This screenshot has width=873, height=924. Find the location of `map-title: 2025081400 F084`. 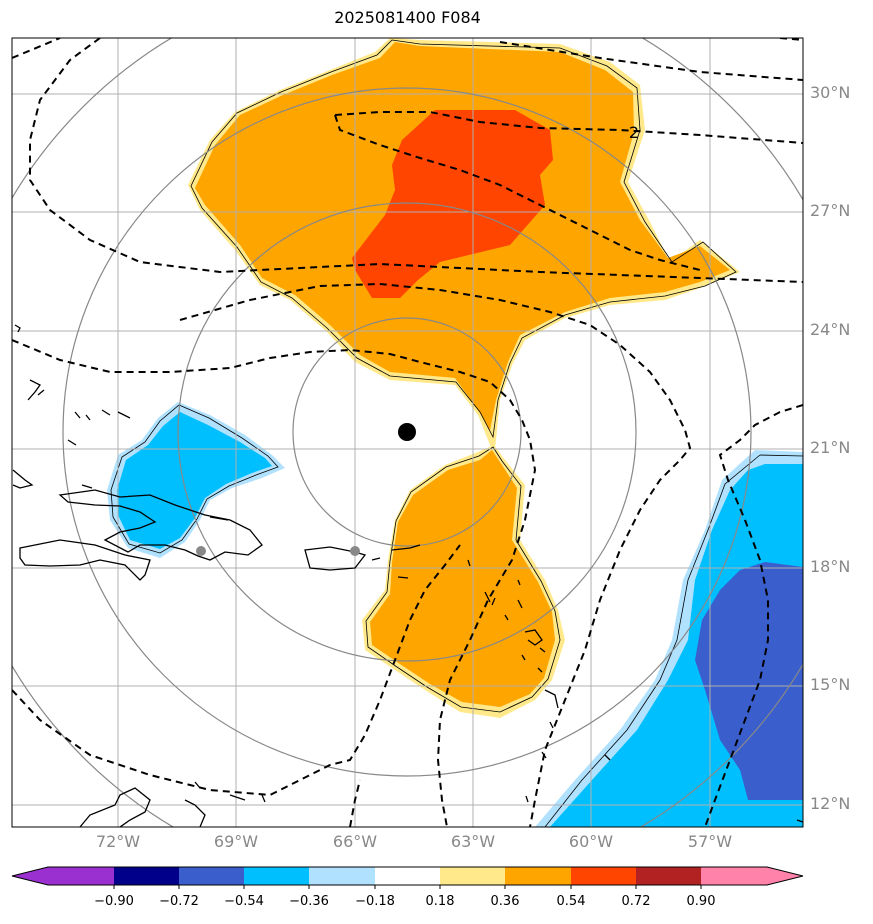

map-title: 2025081400 F084 is located at coordinates (407, 17).